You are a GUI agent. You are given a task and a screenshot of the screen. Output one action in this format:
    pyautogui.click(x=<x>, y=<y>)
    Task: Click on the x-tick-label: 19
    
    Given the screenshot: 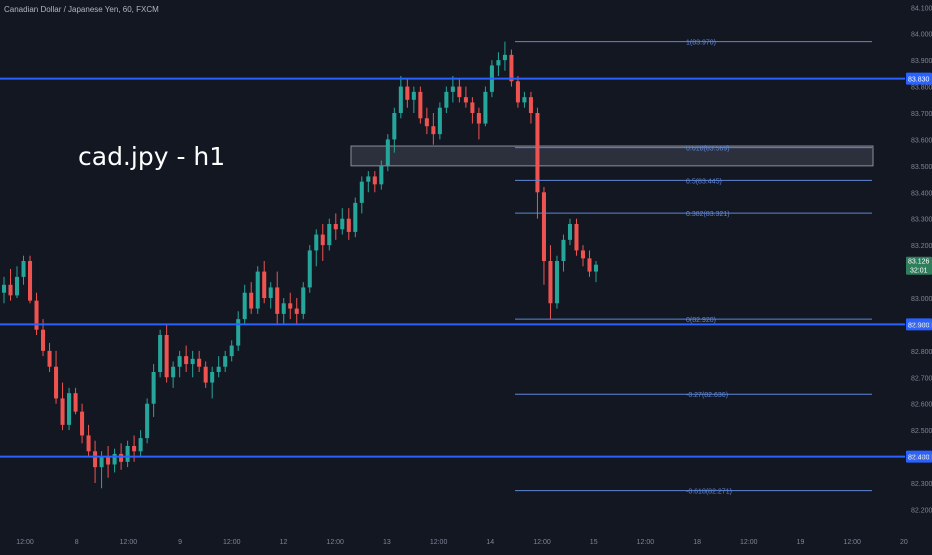 What is the action you would take?
    pyautogui.click(x=801, y=542)
    